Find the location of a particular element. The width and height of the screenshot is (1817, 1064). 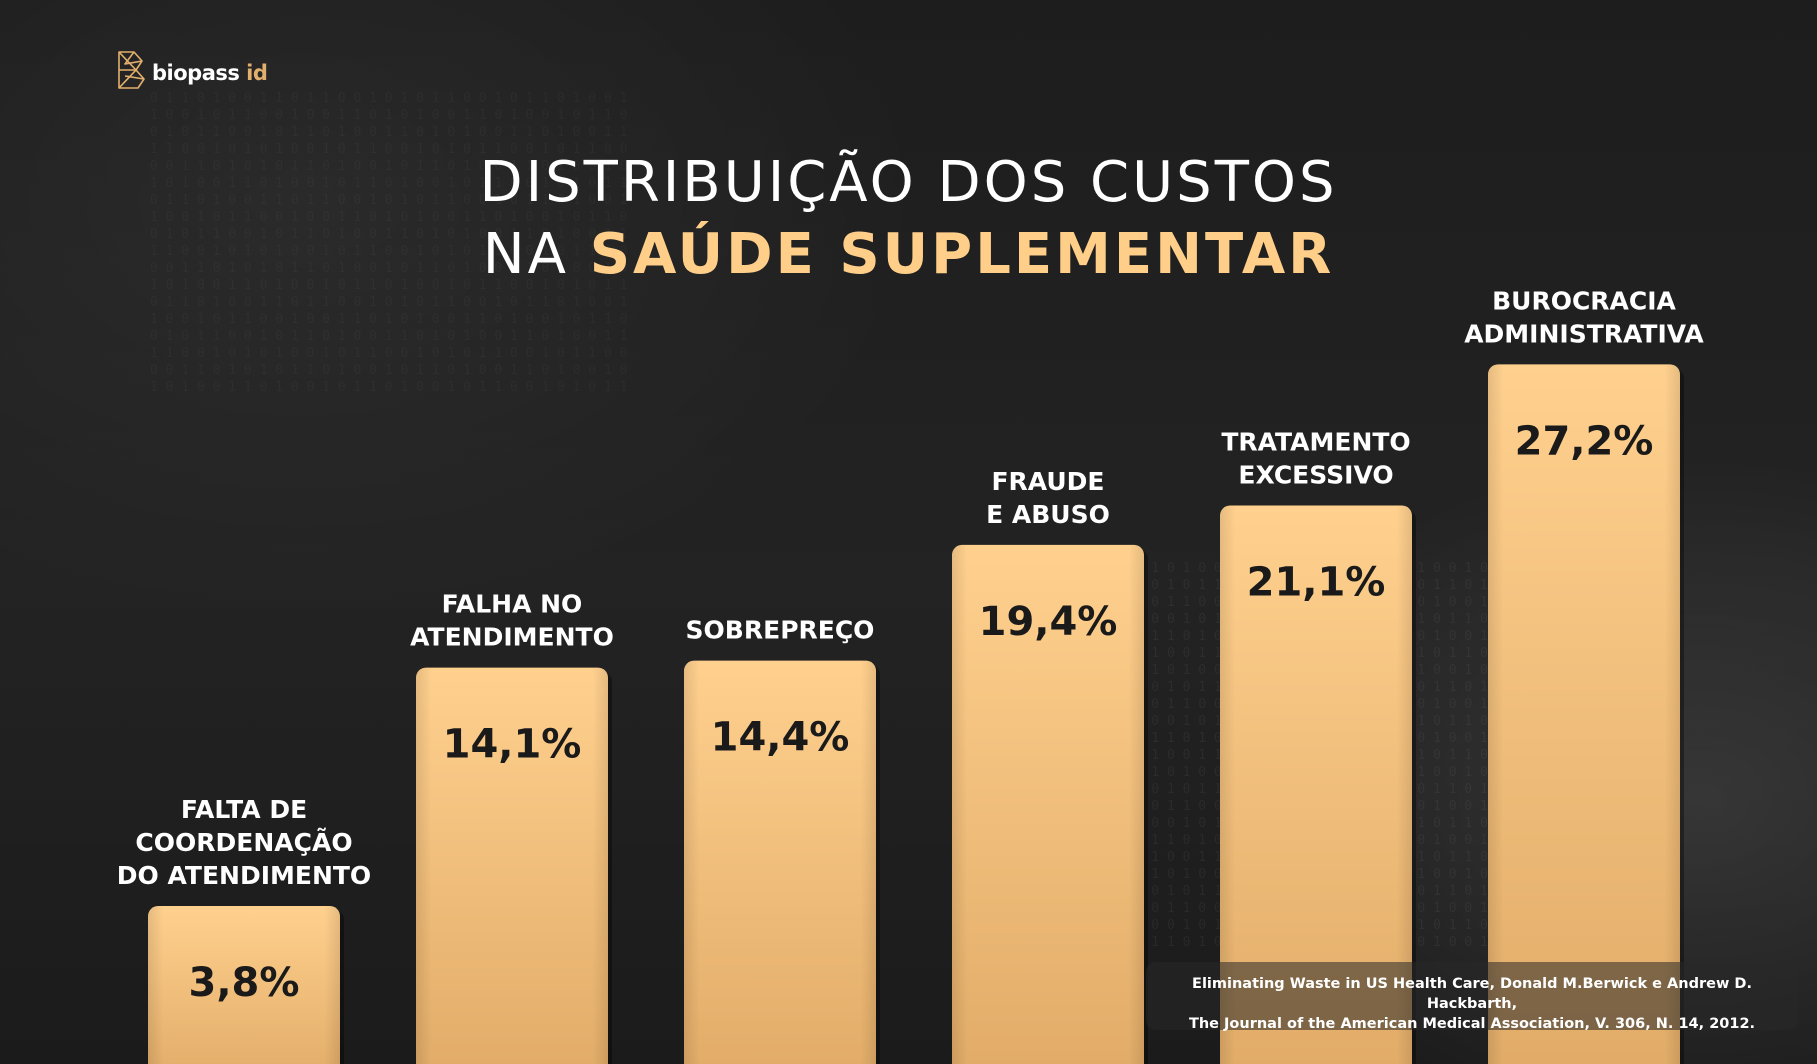

bar-value-label: 14,1% is located at coordinates (512, 745).